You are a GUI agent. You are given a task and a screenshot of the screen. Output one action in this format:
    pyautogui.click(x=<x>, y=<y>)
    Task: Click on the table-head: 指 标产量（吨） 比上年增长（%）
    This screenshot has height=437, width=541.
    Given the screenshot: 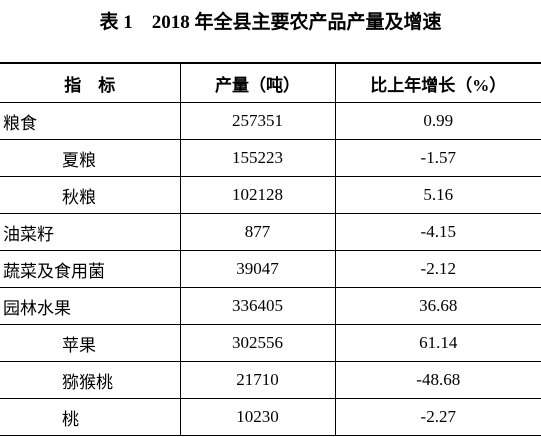 What is the action you would take?
    pyautogui.click(x=270, y=83)
    